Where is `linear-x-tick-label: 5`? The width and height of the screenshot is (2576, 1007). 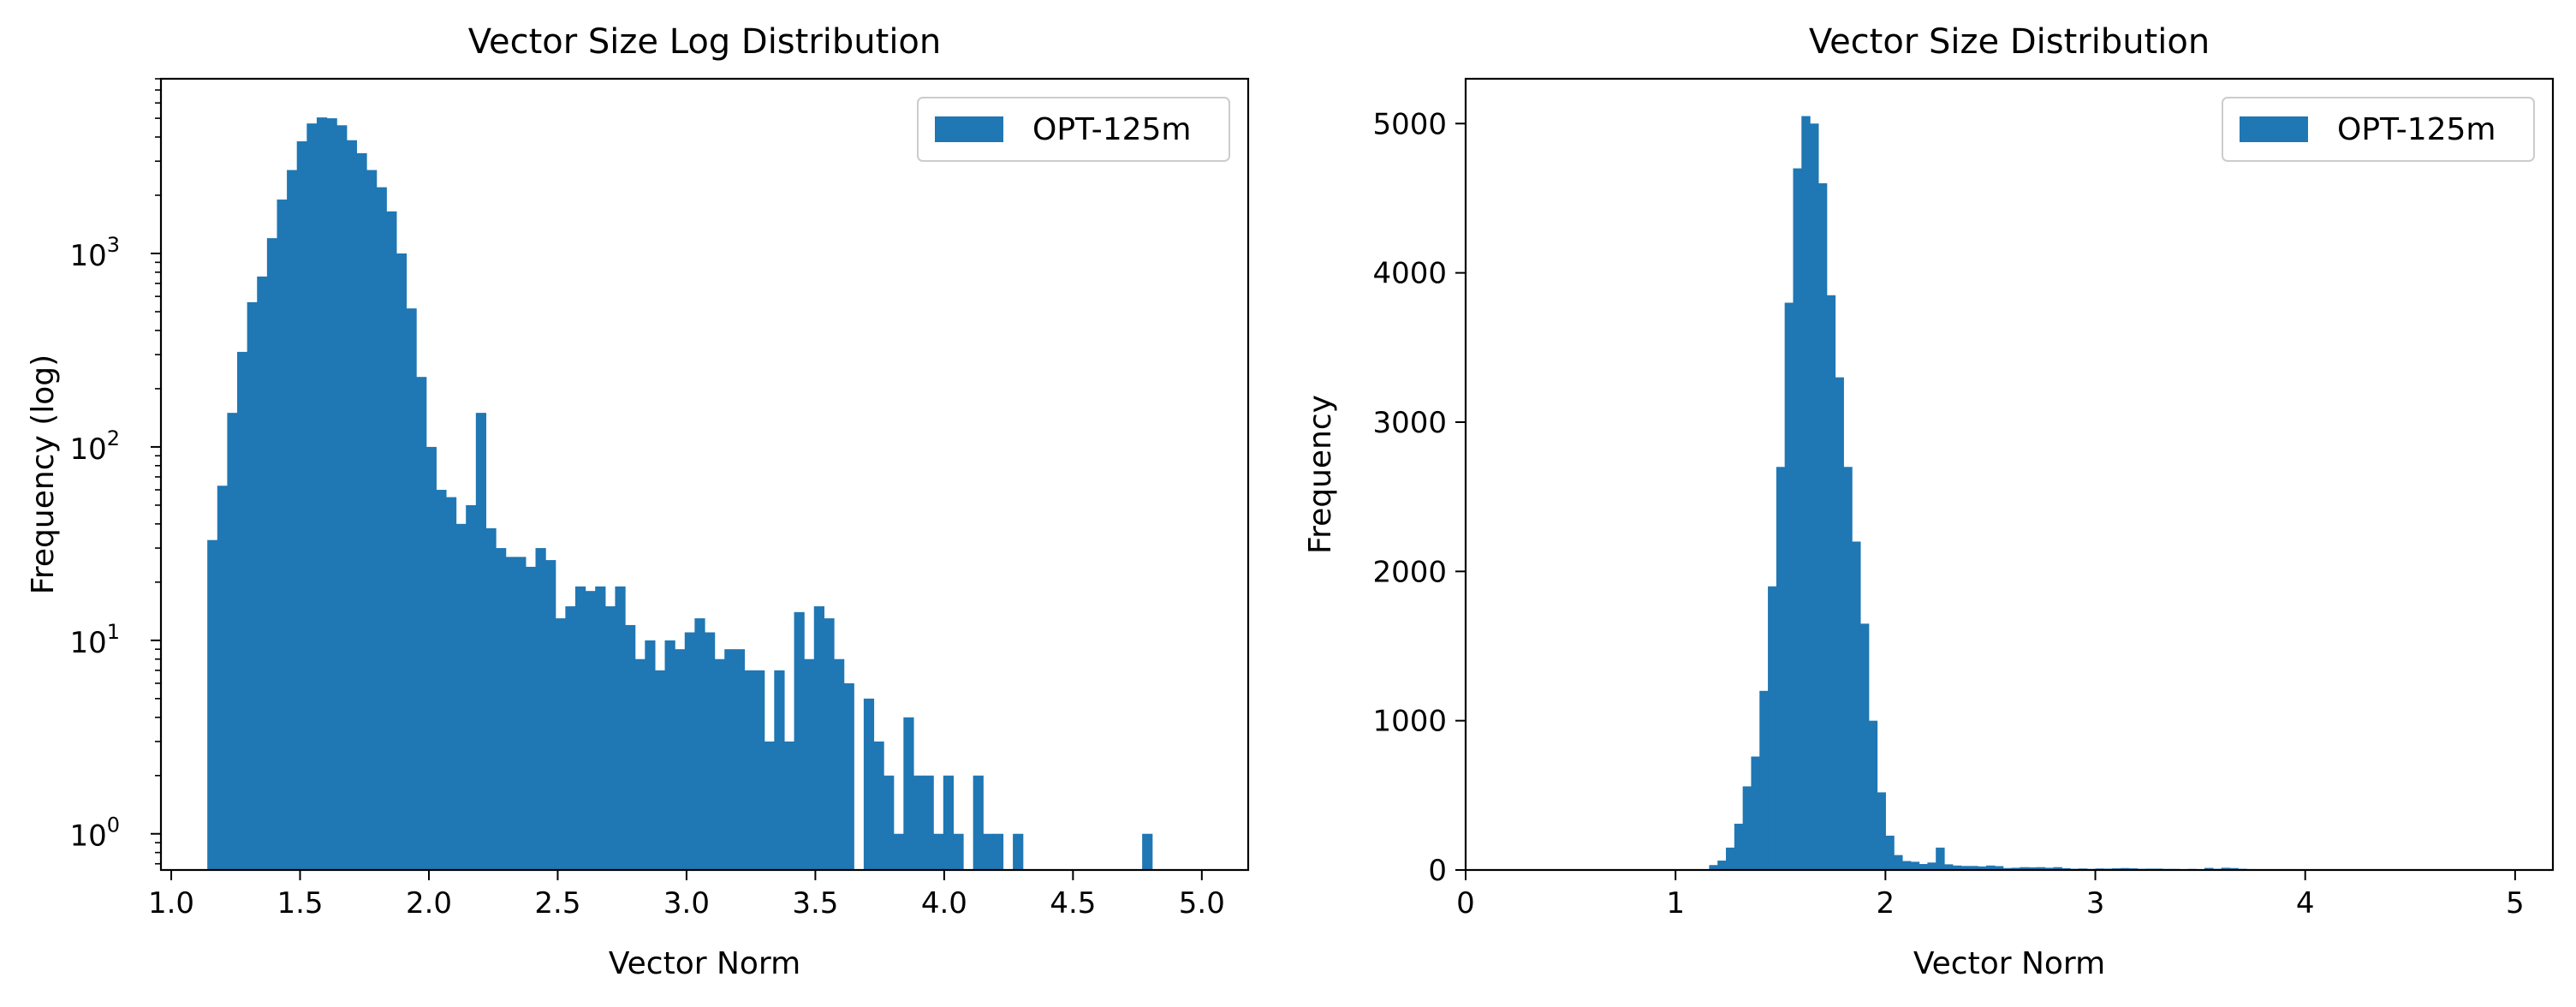
linear-x-tick-label: 5 is located at coordinates (2515, 904).